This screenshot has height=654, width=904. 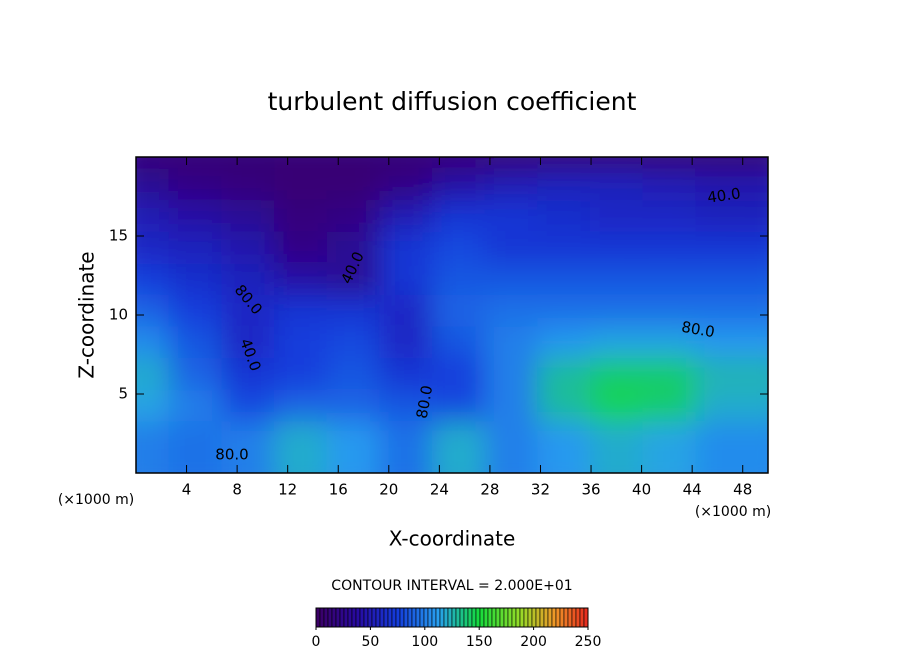 What do you see at coordinates (187, 490) in the screenshot?
I see `x-tick-label: 4` at bounding box center [187, 490].